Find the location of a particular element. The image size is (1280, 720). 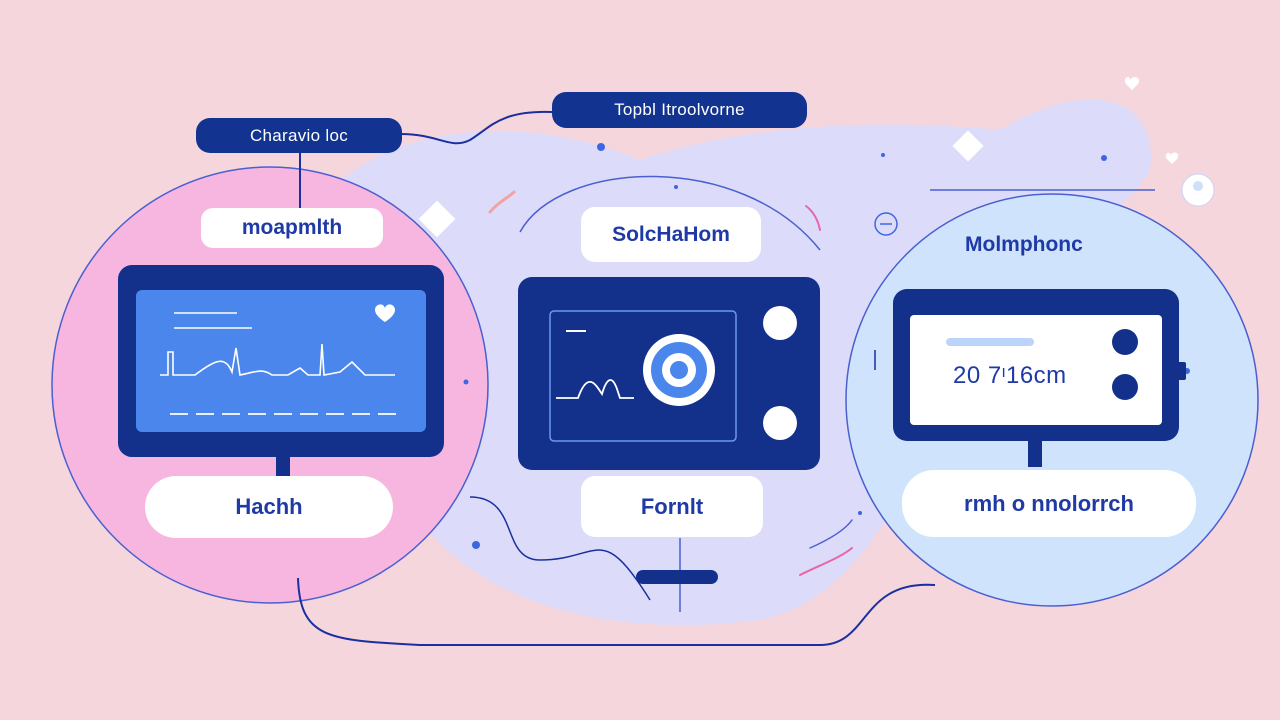

heart-icon is located at coordinates (385, 313).